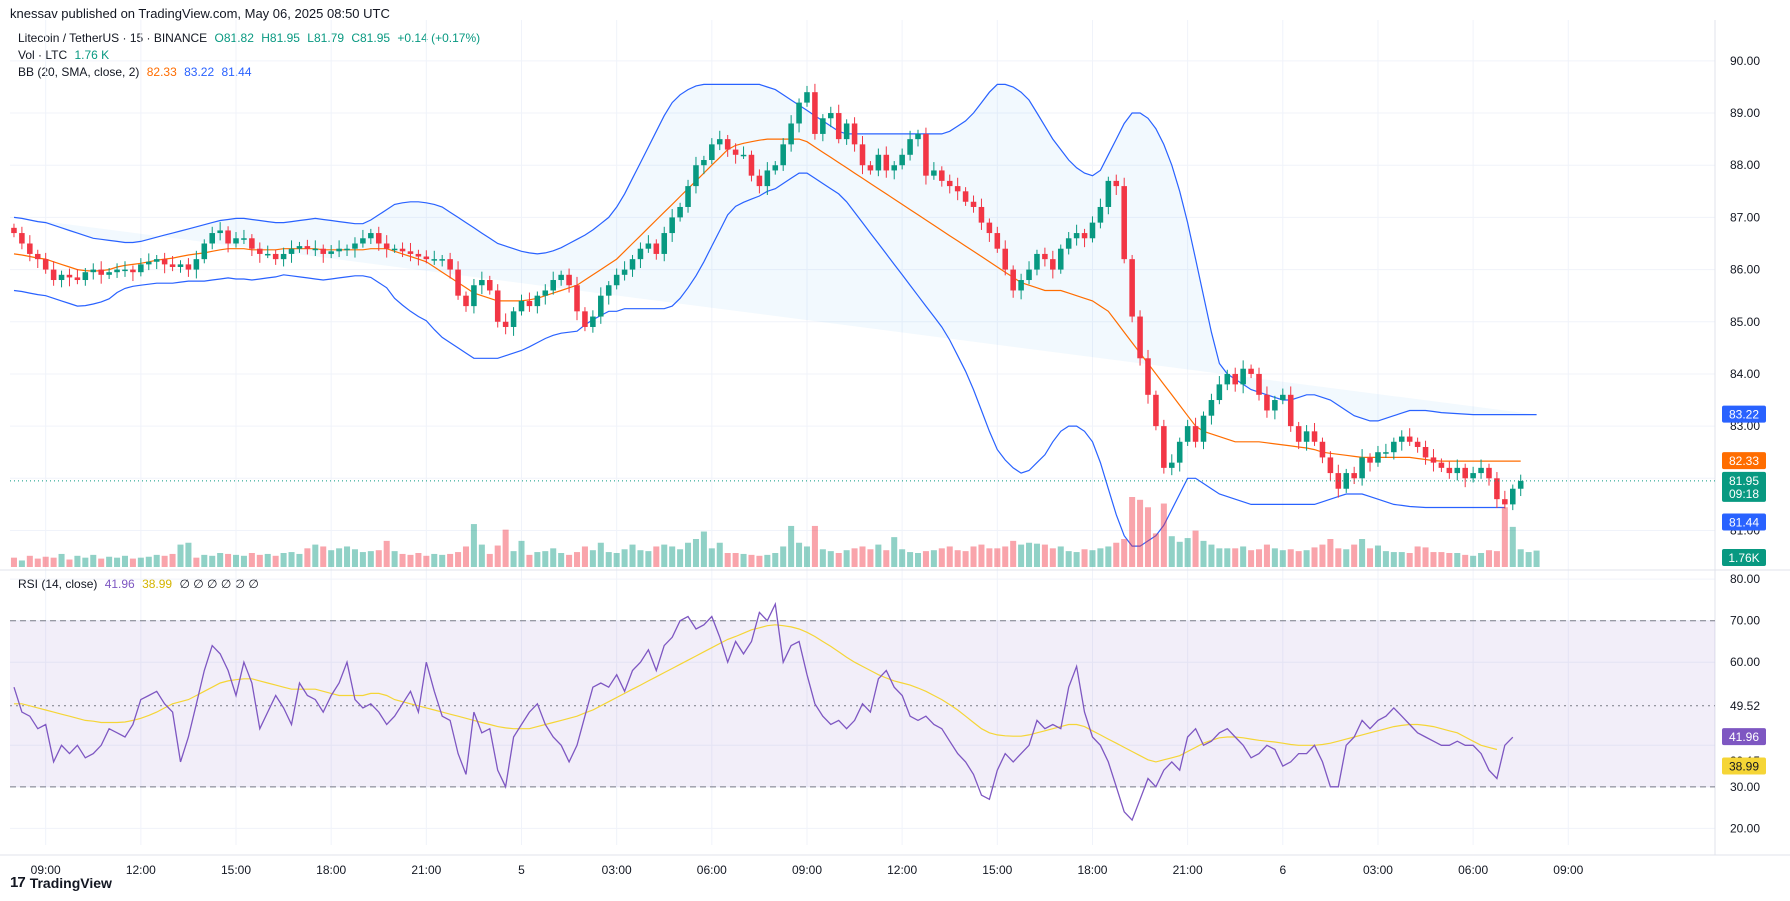  I want to click on volume-legend: Vol · LTC 1.76 K, so click(65, 55).